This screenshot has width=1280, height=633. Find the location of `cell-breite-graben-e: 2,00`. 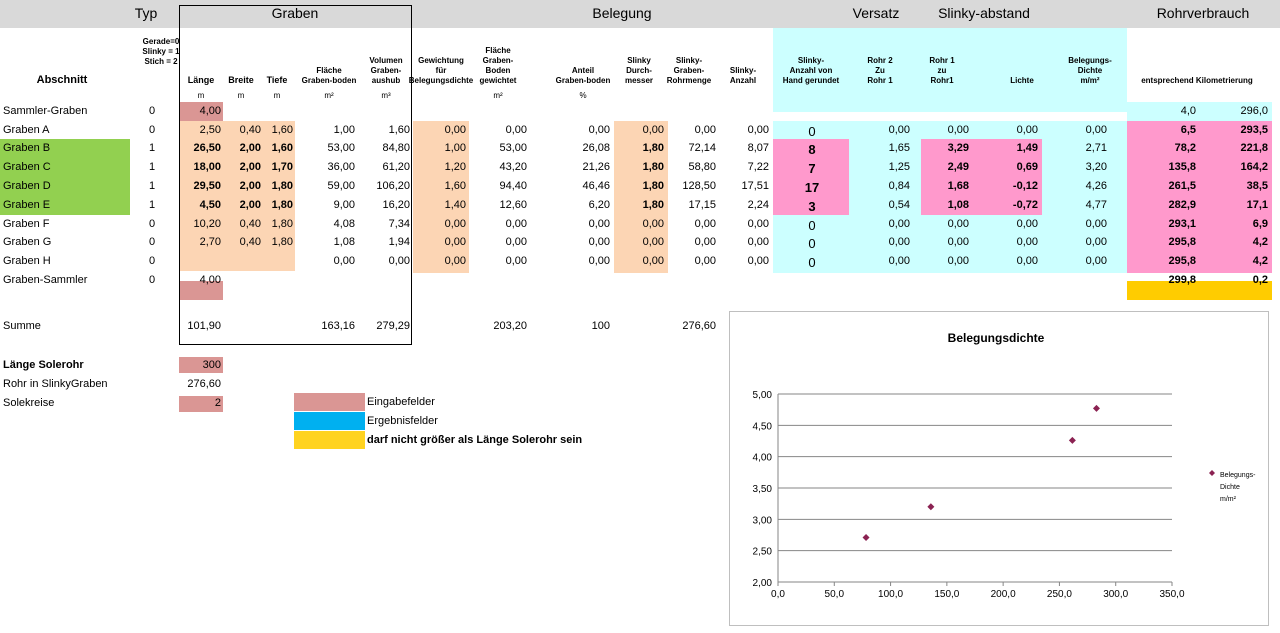

cell-breite-graben-e: 2,00 is located at coordinates (250, 205).